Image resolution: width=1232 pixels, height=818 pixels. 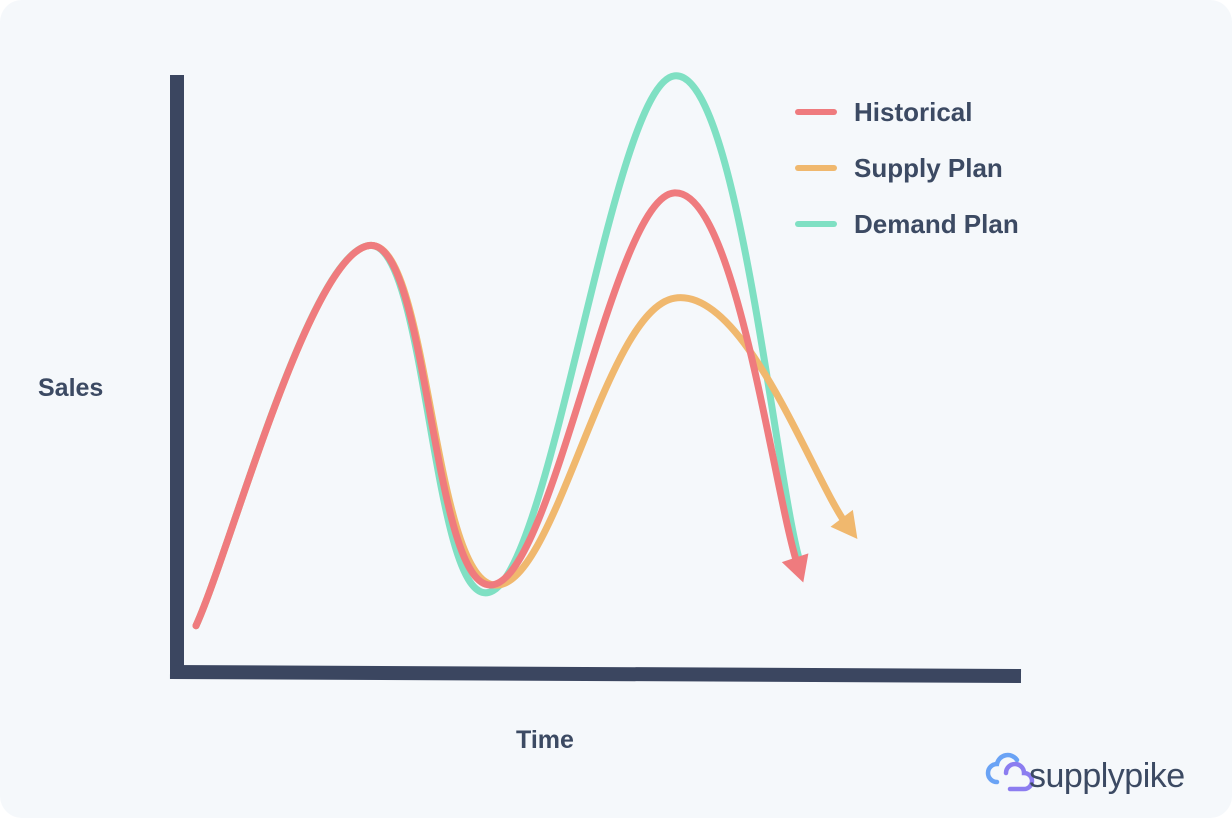 I want to click on legend-item-demand-plan: Demand Plan, so click(x=907, y=224).